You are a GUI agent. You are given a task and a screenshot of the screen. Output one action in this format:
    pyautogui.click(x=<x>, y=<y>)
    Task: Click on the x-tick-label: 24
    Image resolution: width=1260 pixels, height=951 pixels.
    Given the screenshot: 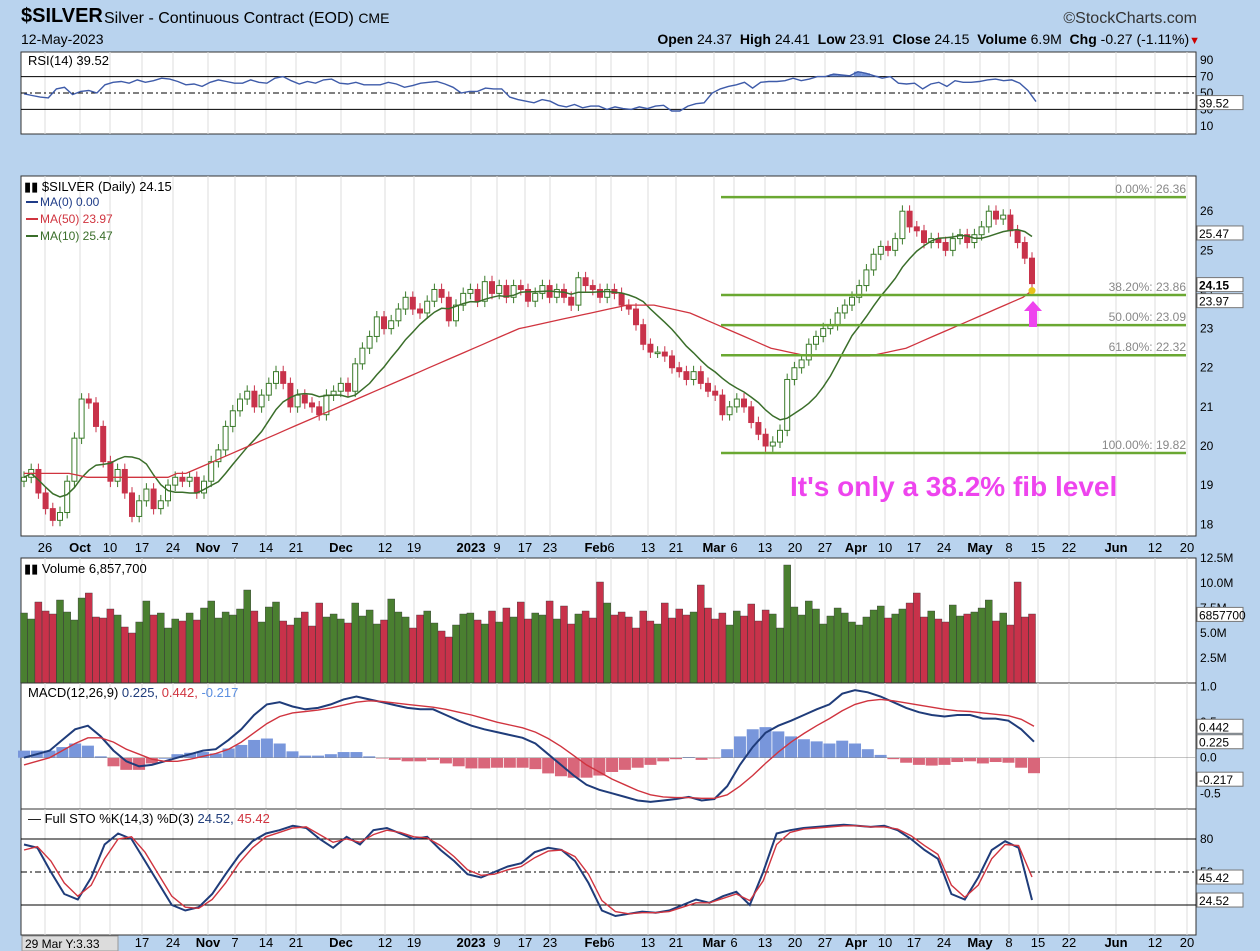 What is the action you would take?
    pyautogui.click(x=173, y=547)
    